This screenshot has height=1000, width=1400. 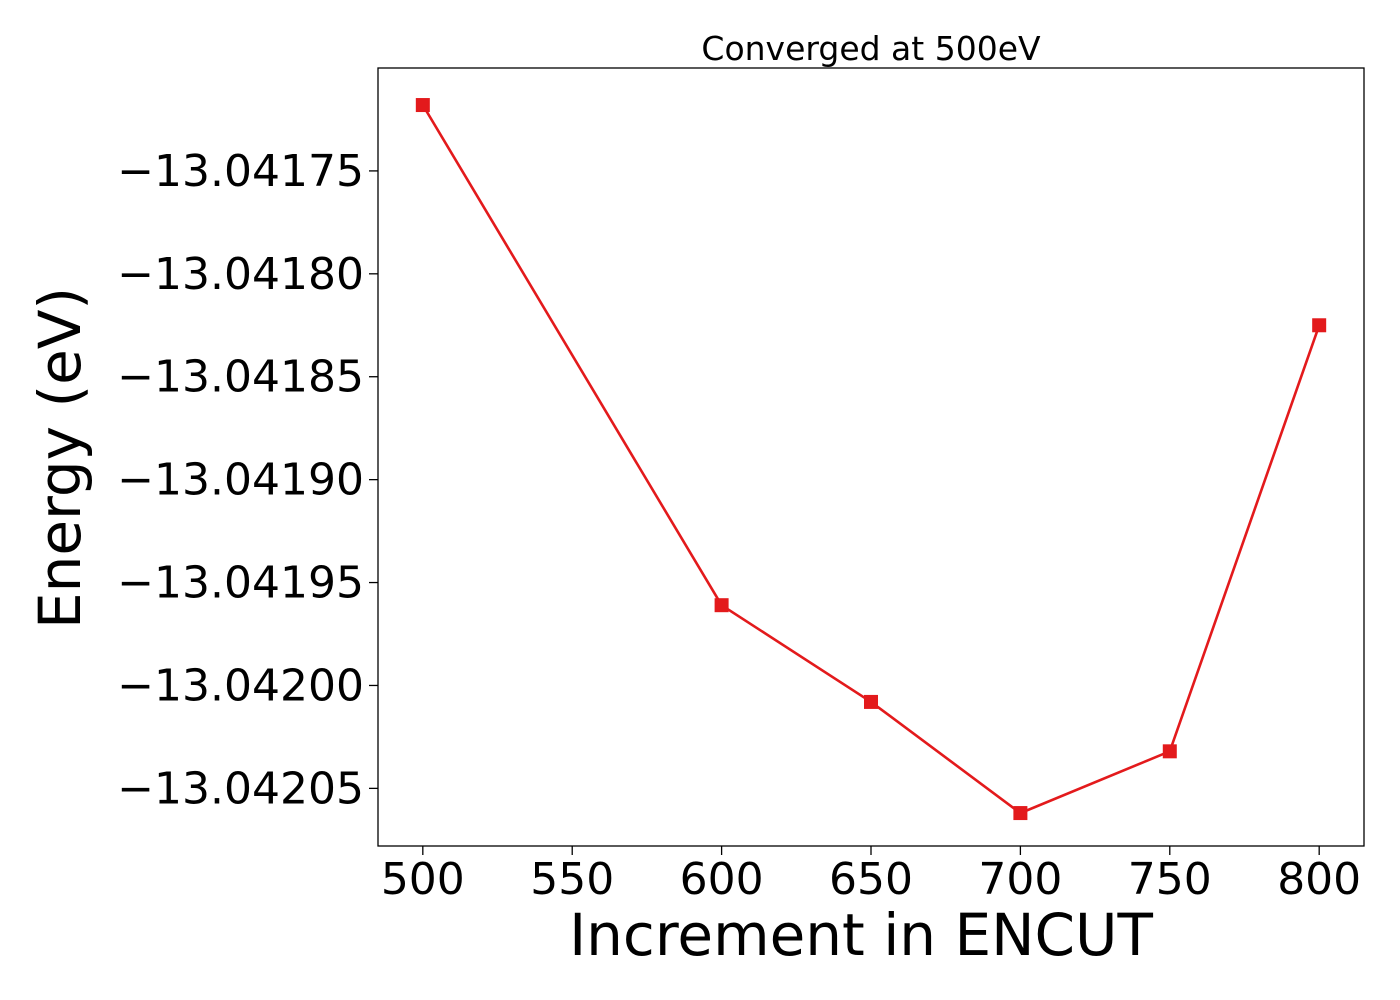 I want to click on y-tick-label: −13.04180, so click(x=240, y=274).